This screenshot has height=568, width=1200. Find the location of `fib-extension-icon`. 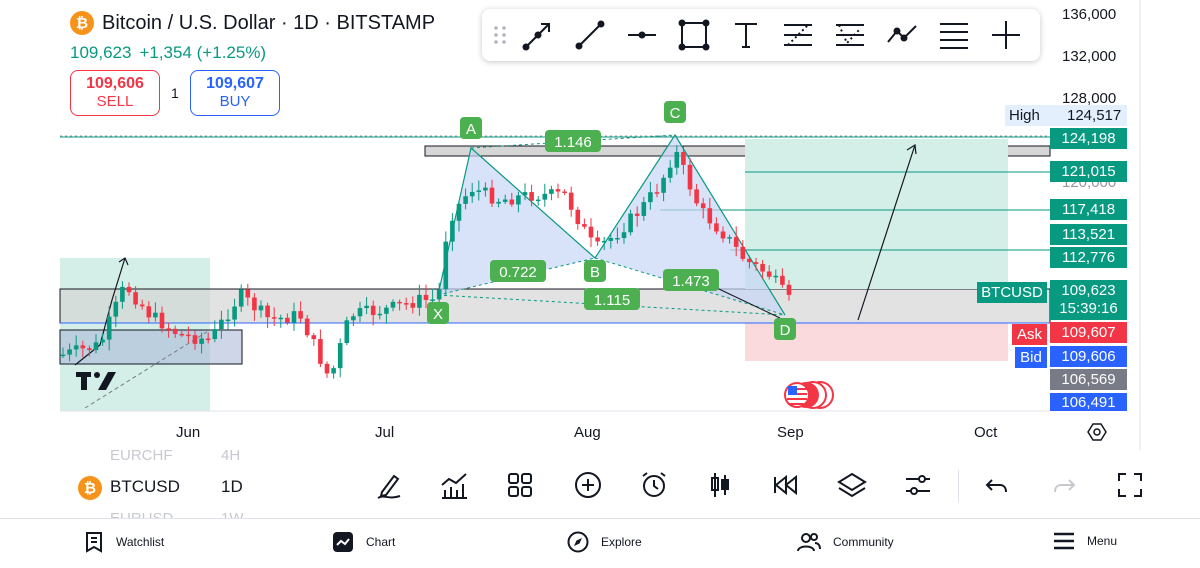

fib-extension-icon is located at coordinates (850, 35).